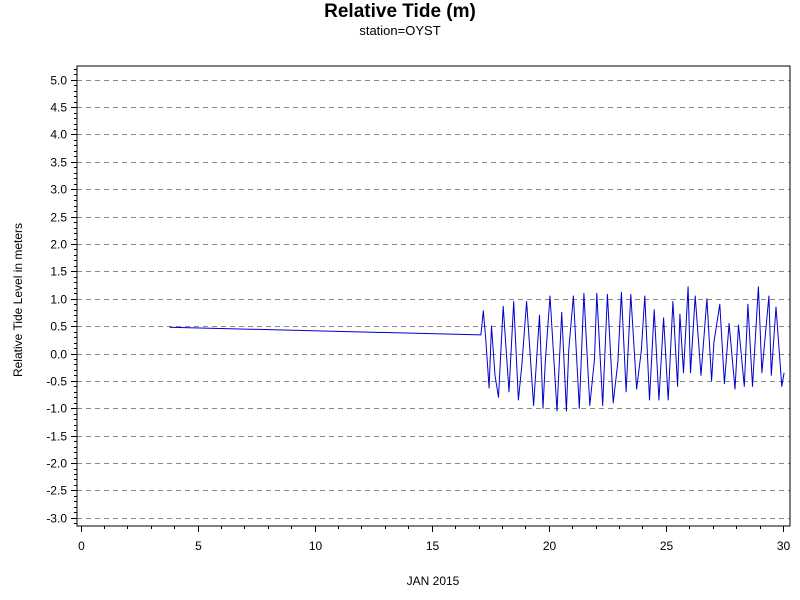  What do you see at coordinates (18, 300) in the screenshot?
I see `y-axis-label: Relative Tide Level in meters` at bounding box center [18, 300].